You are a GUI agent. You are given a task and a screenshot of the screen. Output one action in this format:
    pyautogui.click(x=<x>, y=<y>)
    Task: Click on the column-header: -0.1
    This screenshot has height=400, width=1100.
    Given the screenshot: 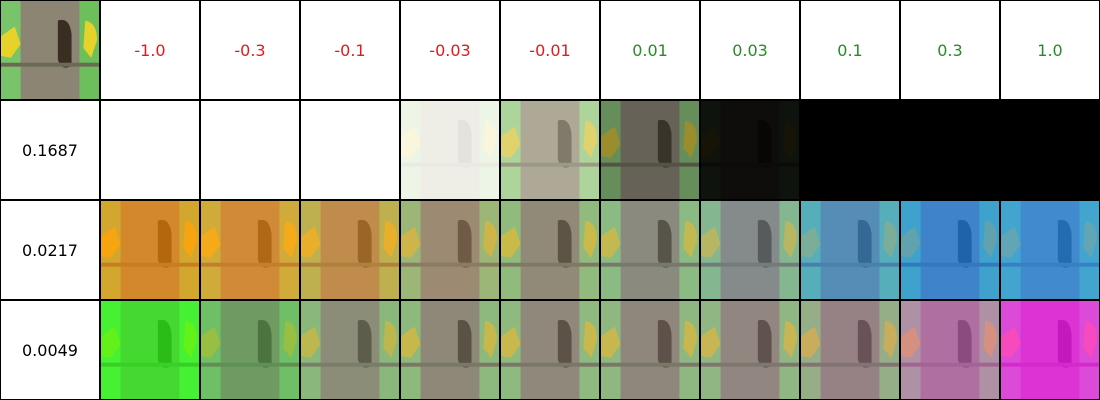 What is the action you would take?
    pyautogui.click(x=350, y=50)
    